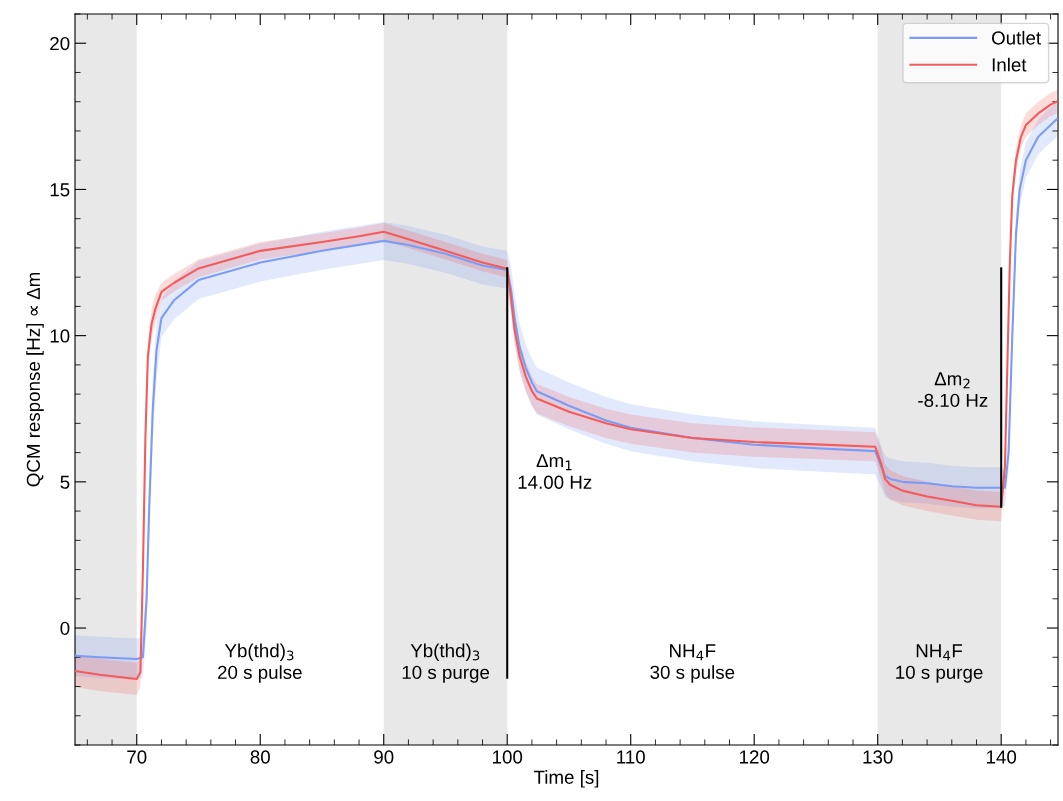 This screenshot has width=1063, height=801. Describe the element at coordinates (631, 757) in the screenshot. I see `x-tick-label: 110` at that location.